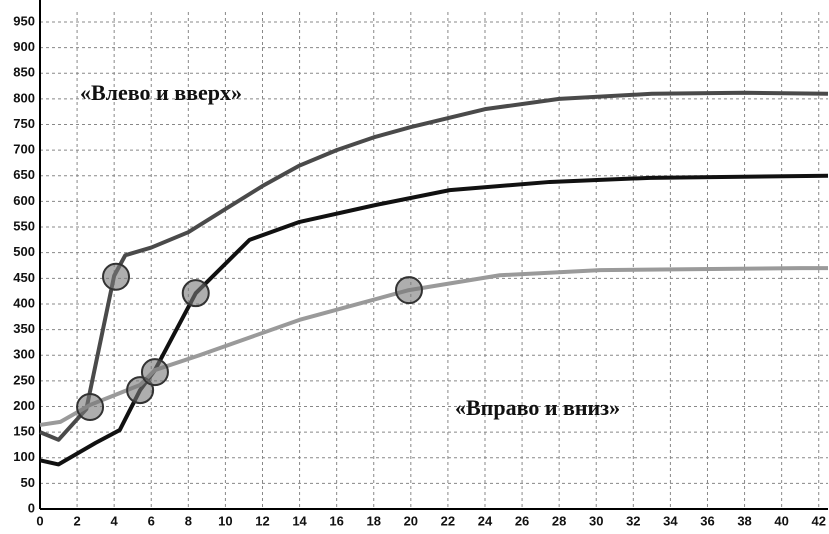  Describe the element at coordinates (374, 520) in the screenshot. I see `x-tick-label: 18` at that location.